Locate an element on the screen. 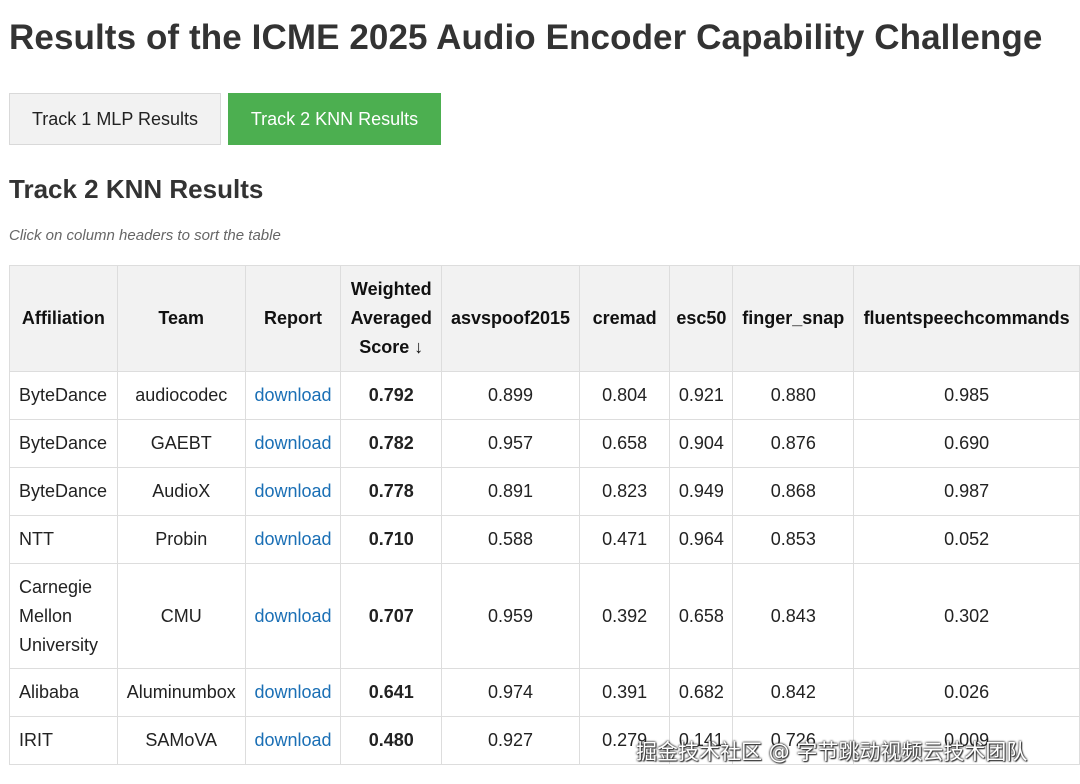 The image size is (1080, 784). cell-finger-snap: 0.880 is located at coordinates (793, 395).